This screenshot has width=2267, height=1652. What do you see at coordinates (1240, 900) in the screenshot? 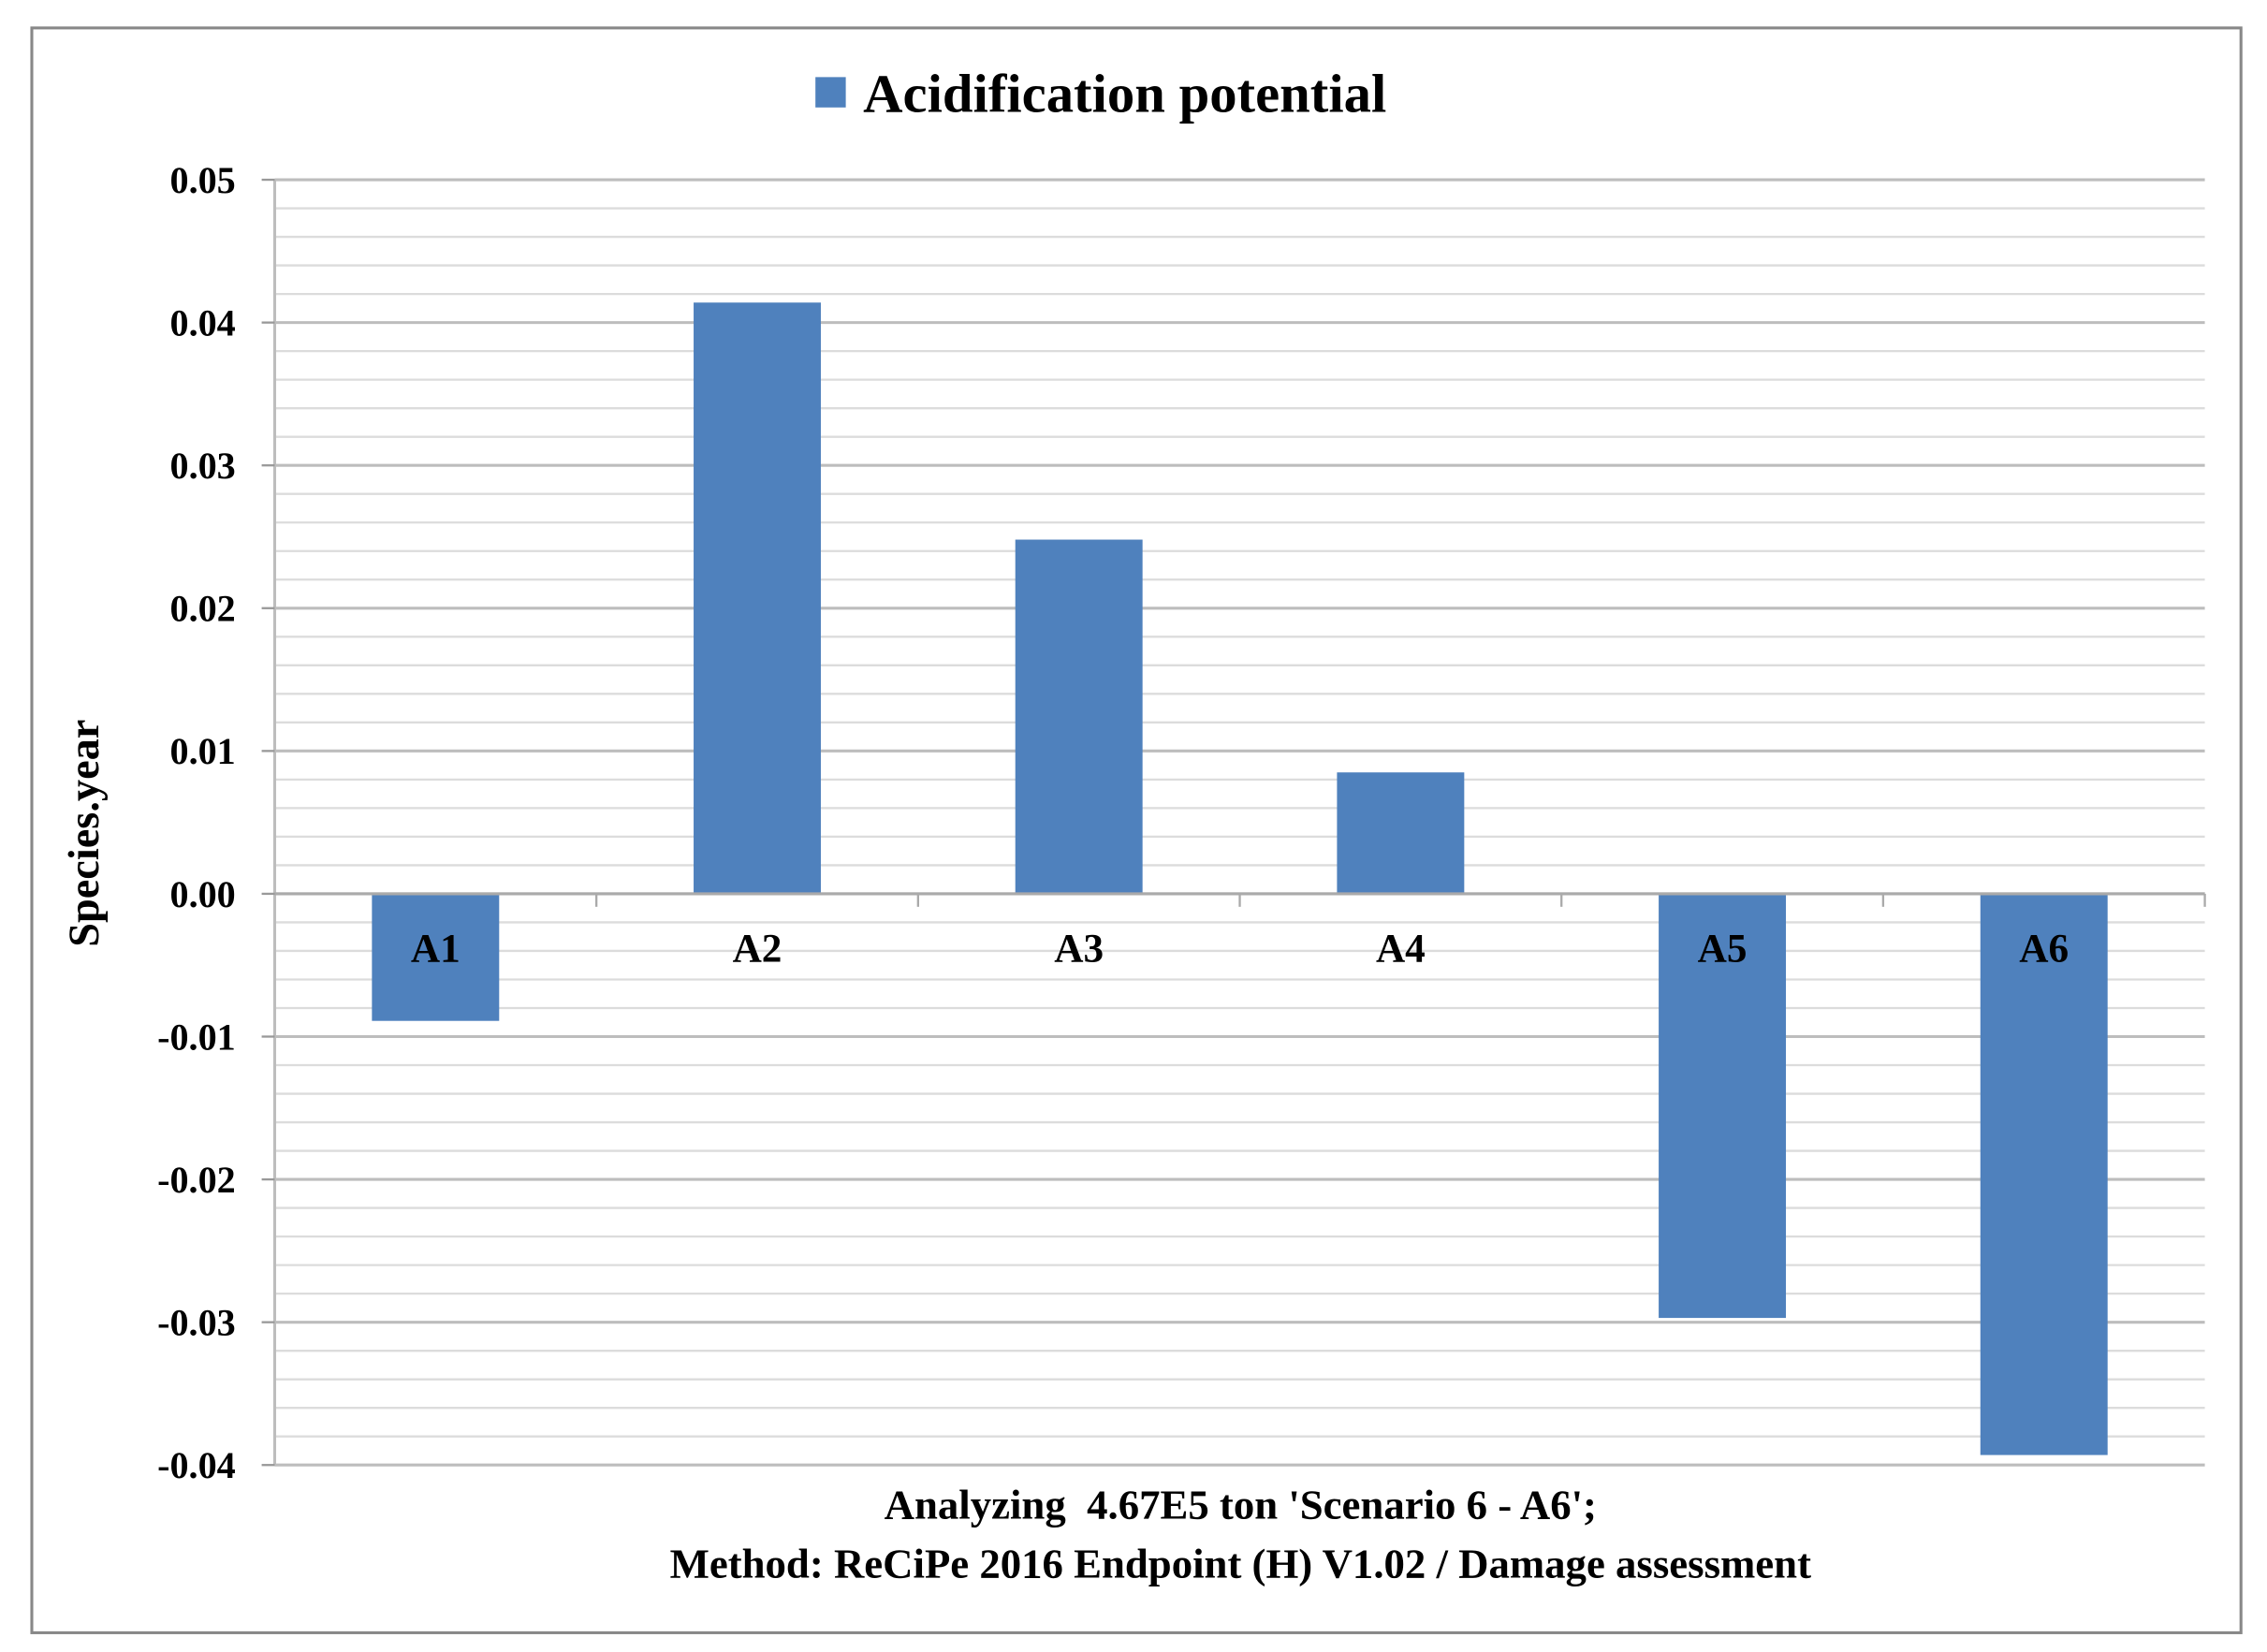
I see `x-axis` at bounding box center [1240, 900].